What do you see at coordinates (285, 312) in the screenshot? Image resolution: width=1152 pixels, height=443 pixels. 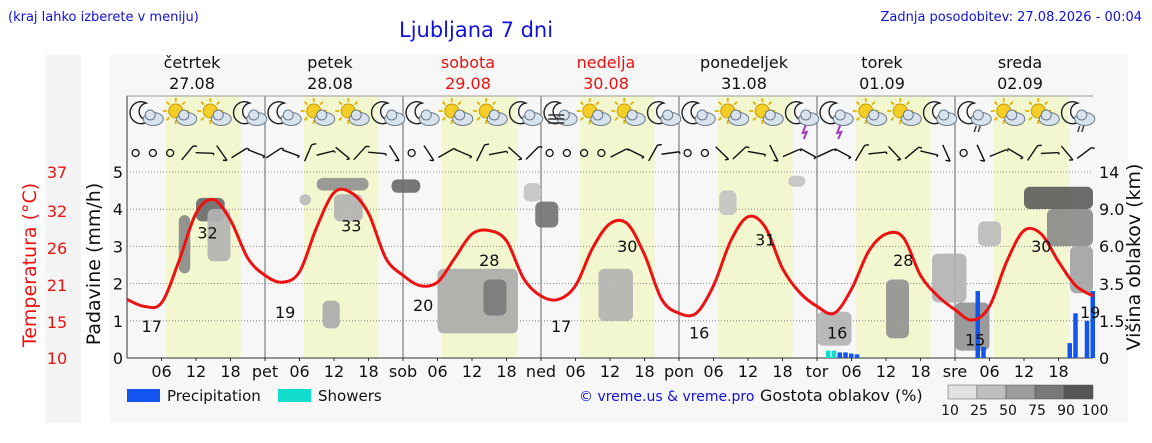 I see `temperature-label: 19` at bounding box center [285, 312].